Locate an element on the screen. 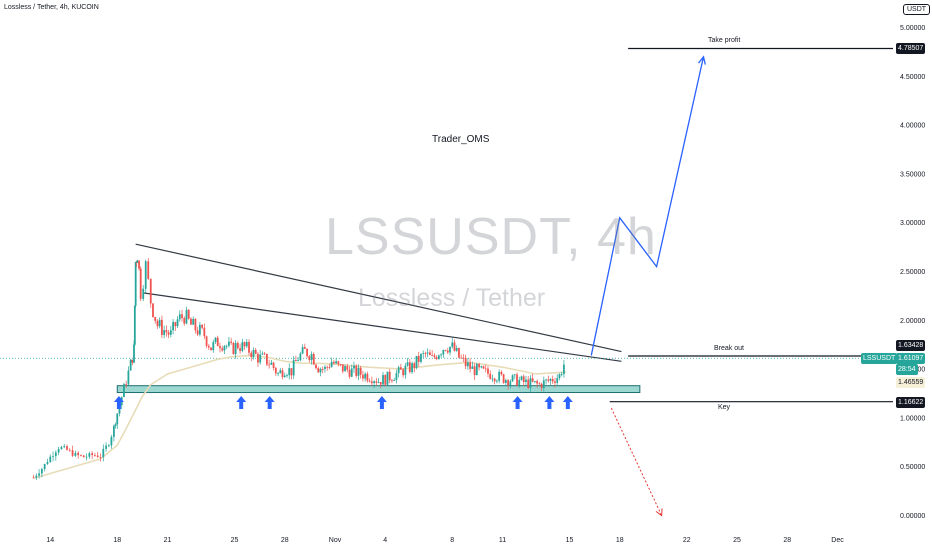 The height and width of the screenshot is (550, 932). y-tick-label: 3.00000 is located at coordinates (912, 223).